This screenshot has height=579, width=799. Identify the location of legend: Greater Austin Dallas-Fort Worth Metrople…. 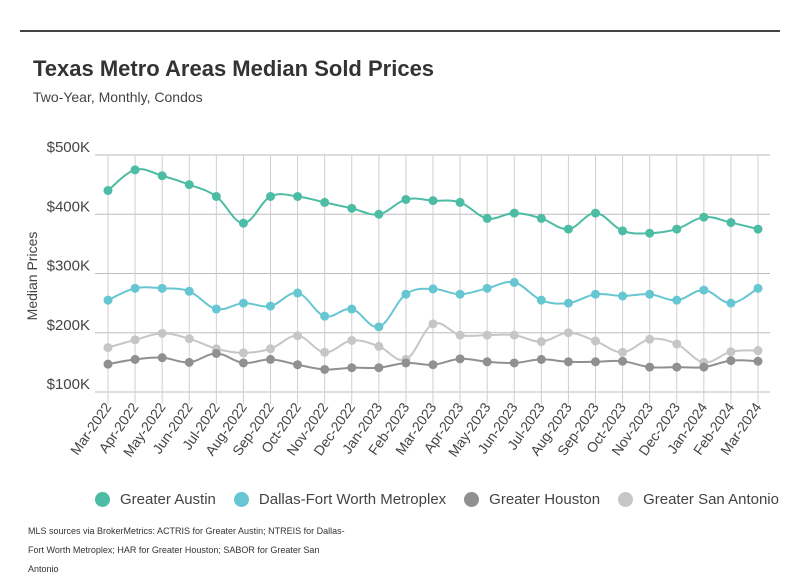
(446, 499).